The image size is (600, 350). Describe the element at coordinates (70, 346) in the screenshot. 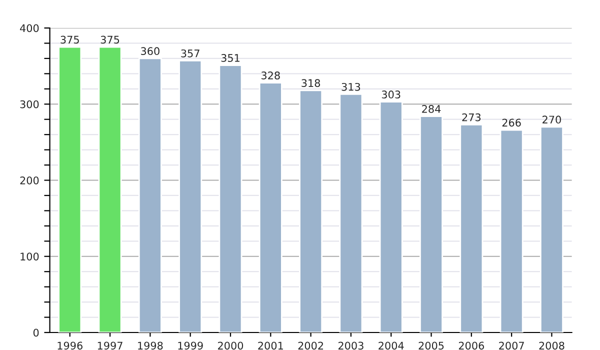

I see `x-tick-label: 1996` at that location.